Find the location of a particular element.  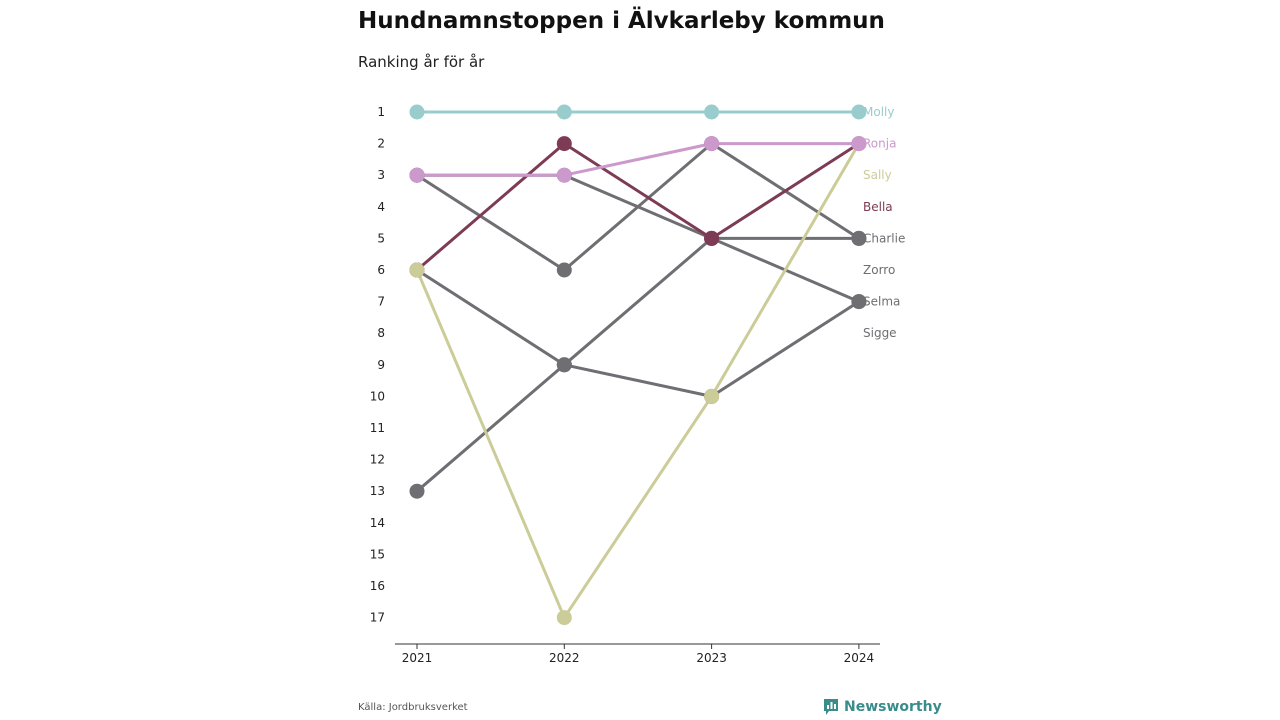

y-tick-label: 7 is located at coordinates (381, 302).